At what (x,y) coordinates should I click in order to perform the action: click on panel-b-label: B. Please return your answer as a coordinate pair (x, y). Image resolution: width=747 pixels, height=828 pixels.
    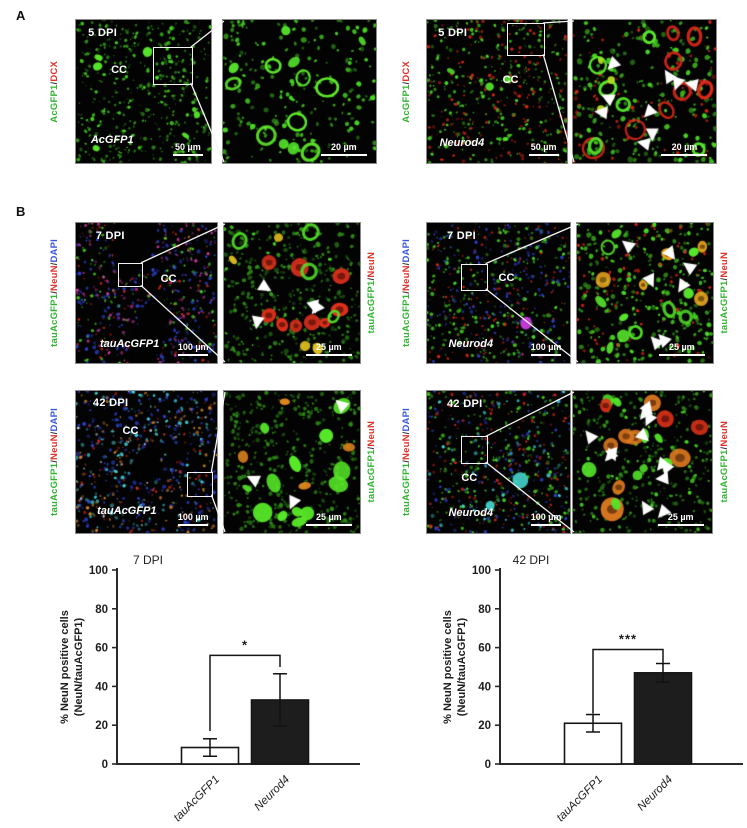
    Looking at the image, I should click on (21, 211).